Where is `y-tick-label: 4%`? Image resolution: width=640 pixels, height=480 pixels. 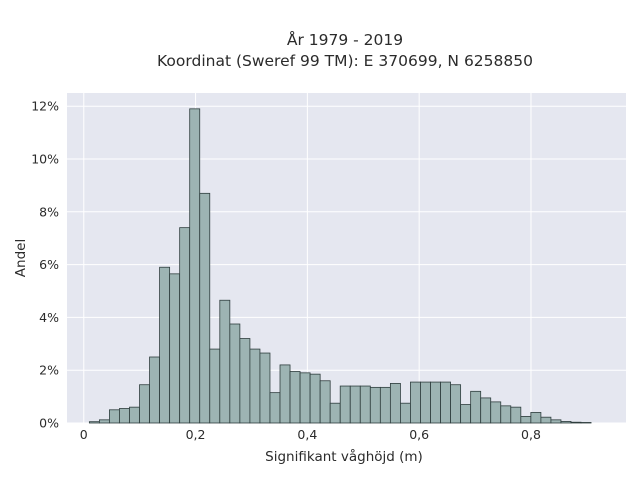
y-tick-label: 4% is located at coordinates (49, 317).